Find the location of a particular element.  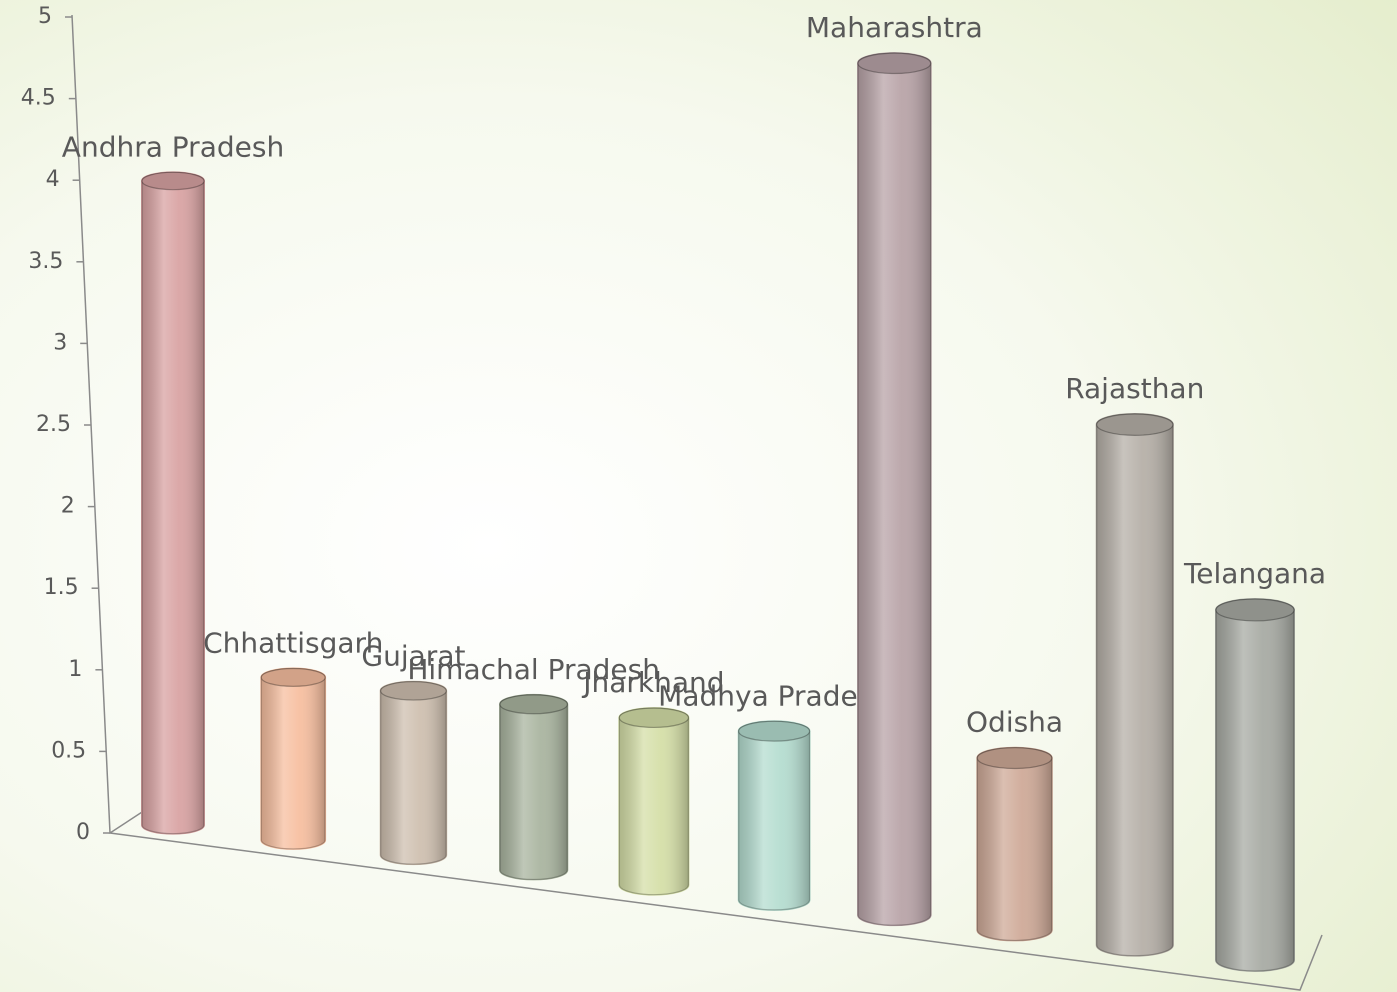

y-tick-label: 4 is located at coordinates (53, 179).